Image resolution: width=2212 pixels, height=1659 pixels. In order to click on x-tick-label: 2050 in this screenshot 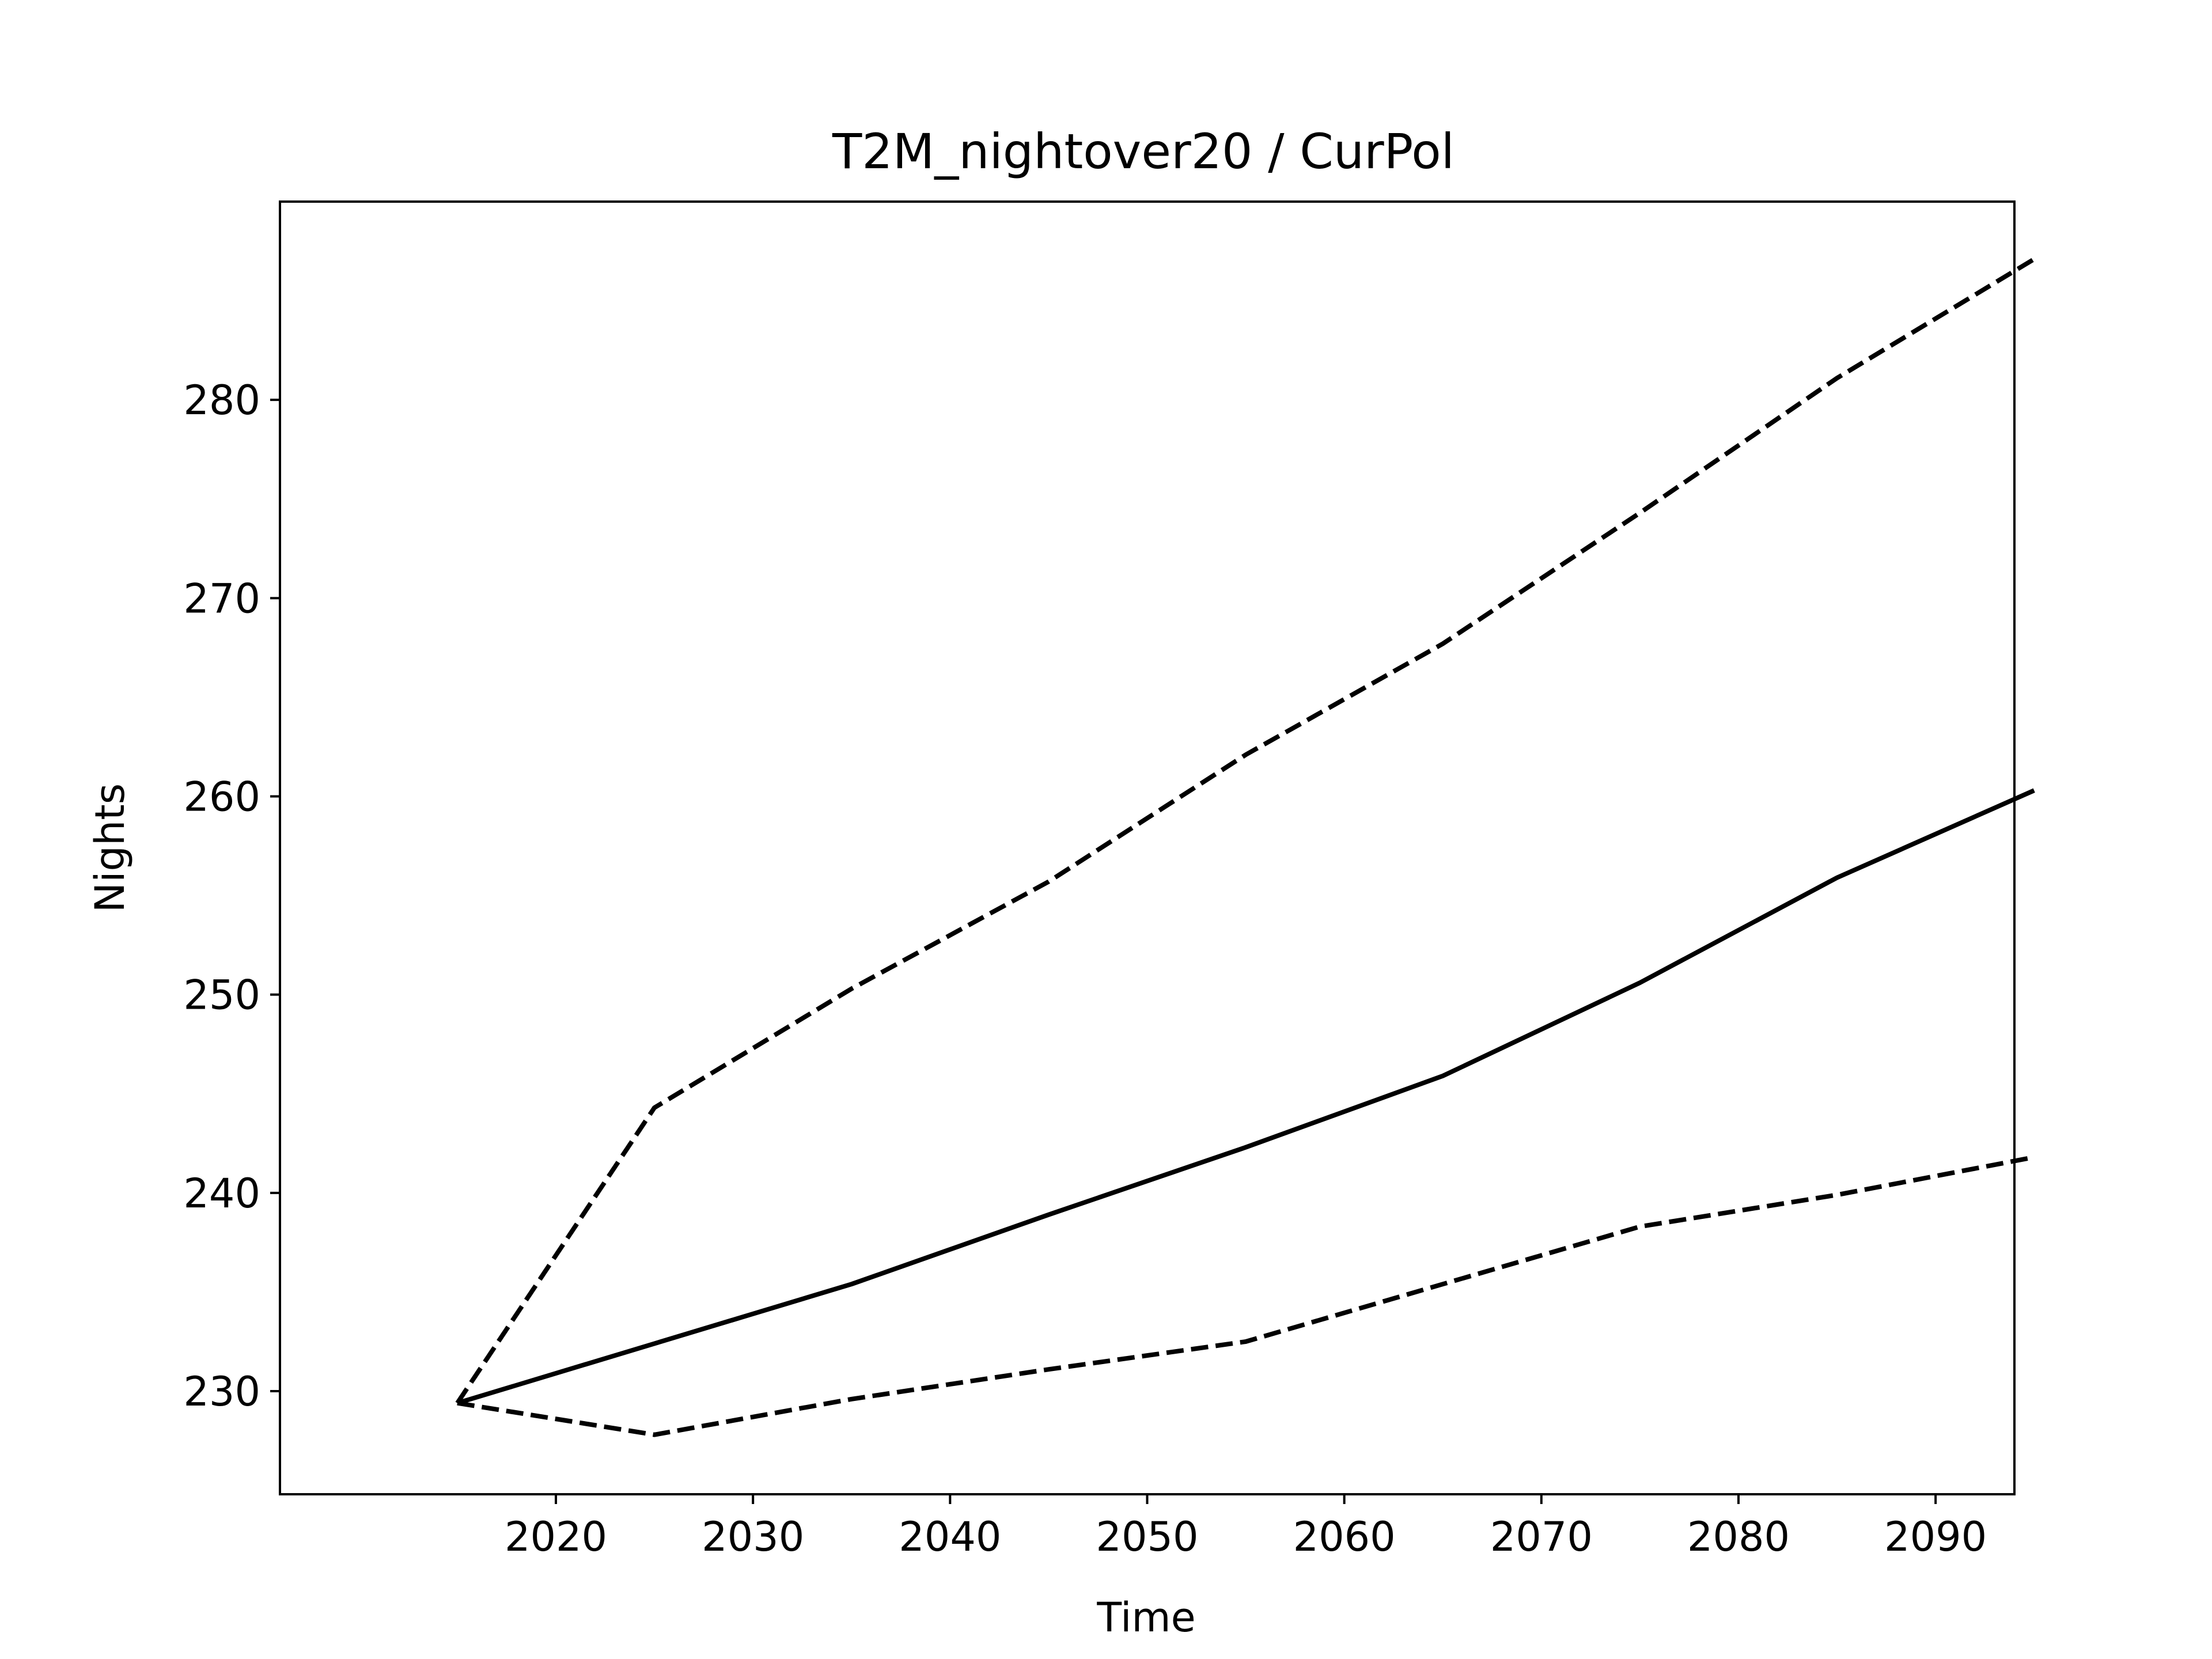, I will do `click(1147, 1536)`.